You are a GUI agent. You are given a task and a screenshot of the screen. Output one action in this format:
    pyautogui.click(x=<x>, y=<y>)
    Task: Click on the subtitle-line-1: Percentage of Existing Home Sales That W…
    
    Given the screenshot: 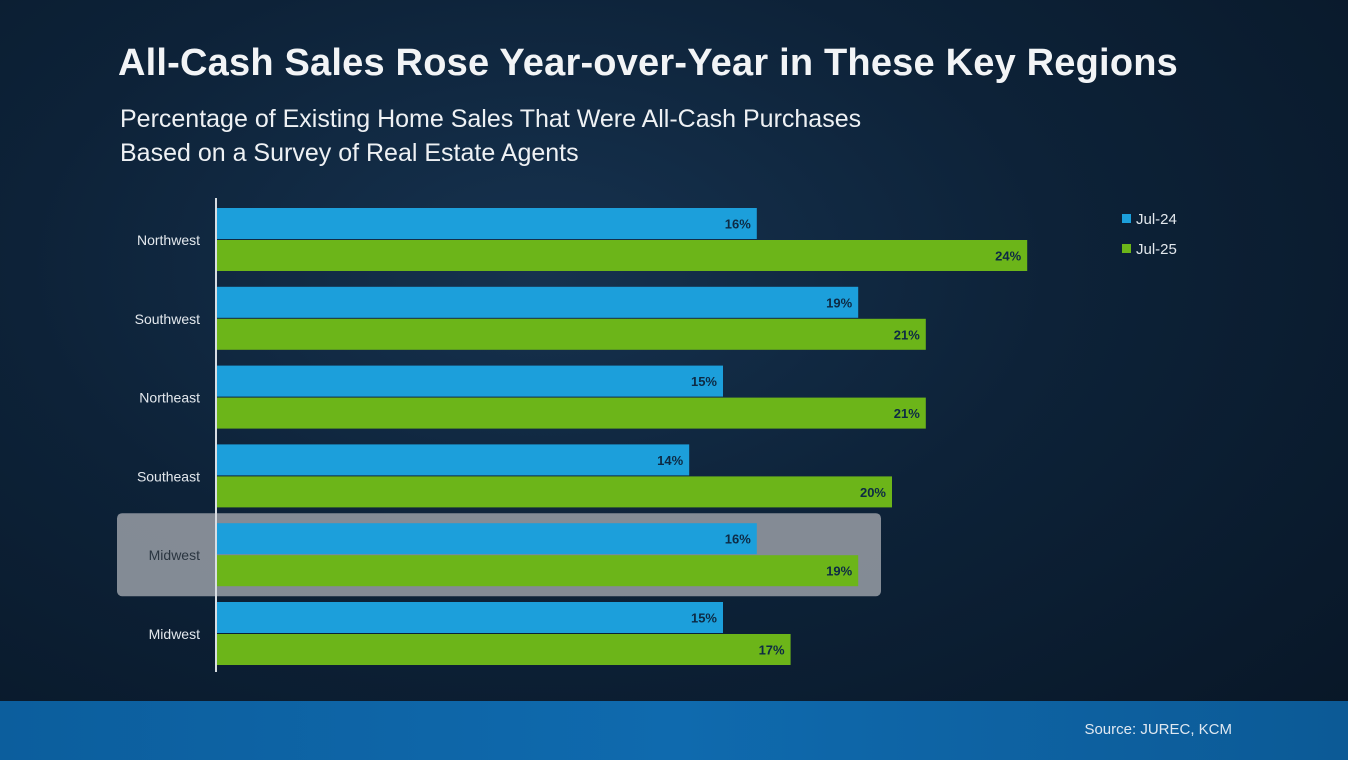 What is the action you would take?
    pyautogui.click(x=491, y=119)
    